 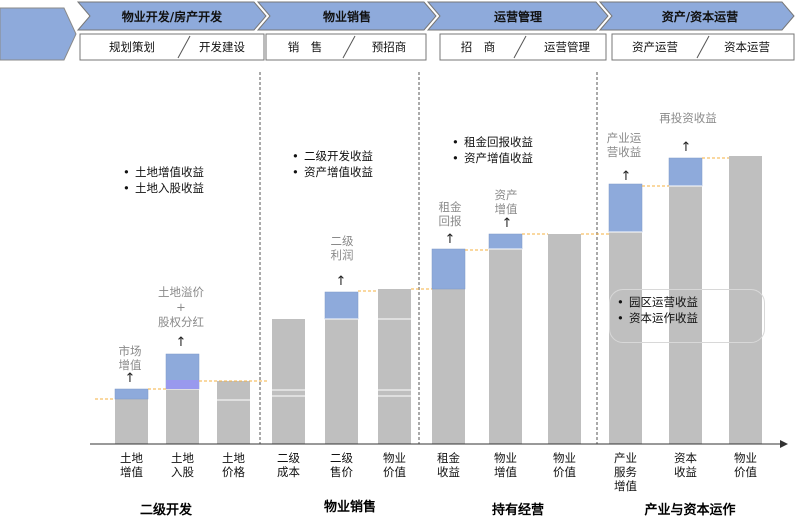 I want to click on bar-increment-band, so click(x=182, y=384).